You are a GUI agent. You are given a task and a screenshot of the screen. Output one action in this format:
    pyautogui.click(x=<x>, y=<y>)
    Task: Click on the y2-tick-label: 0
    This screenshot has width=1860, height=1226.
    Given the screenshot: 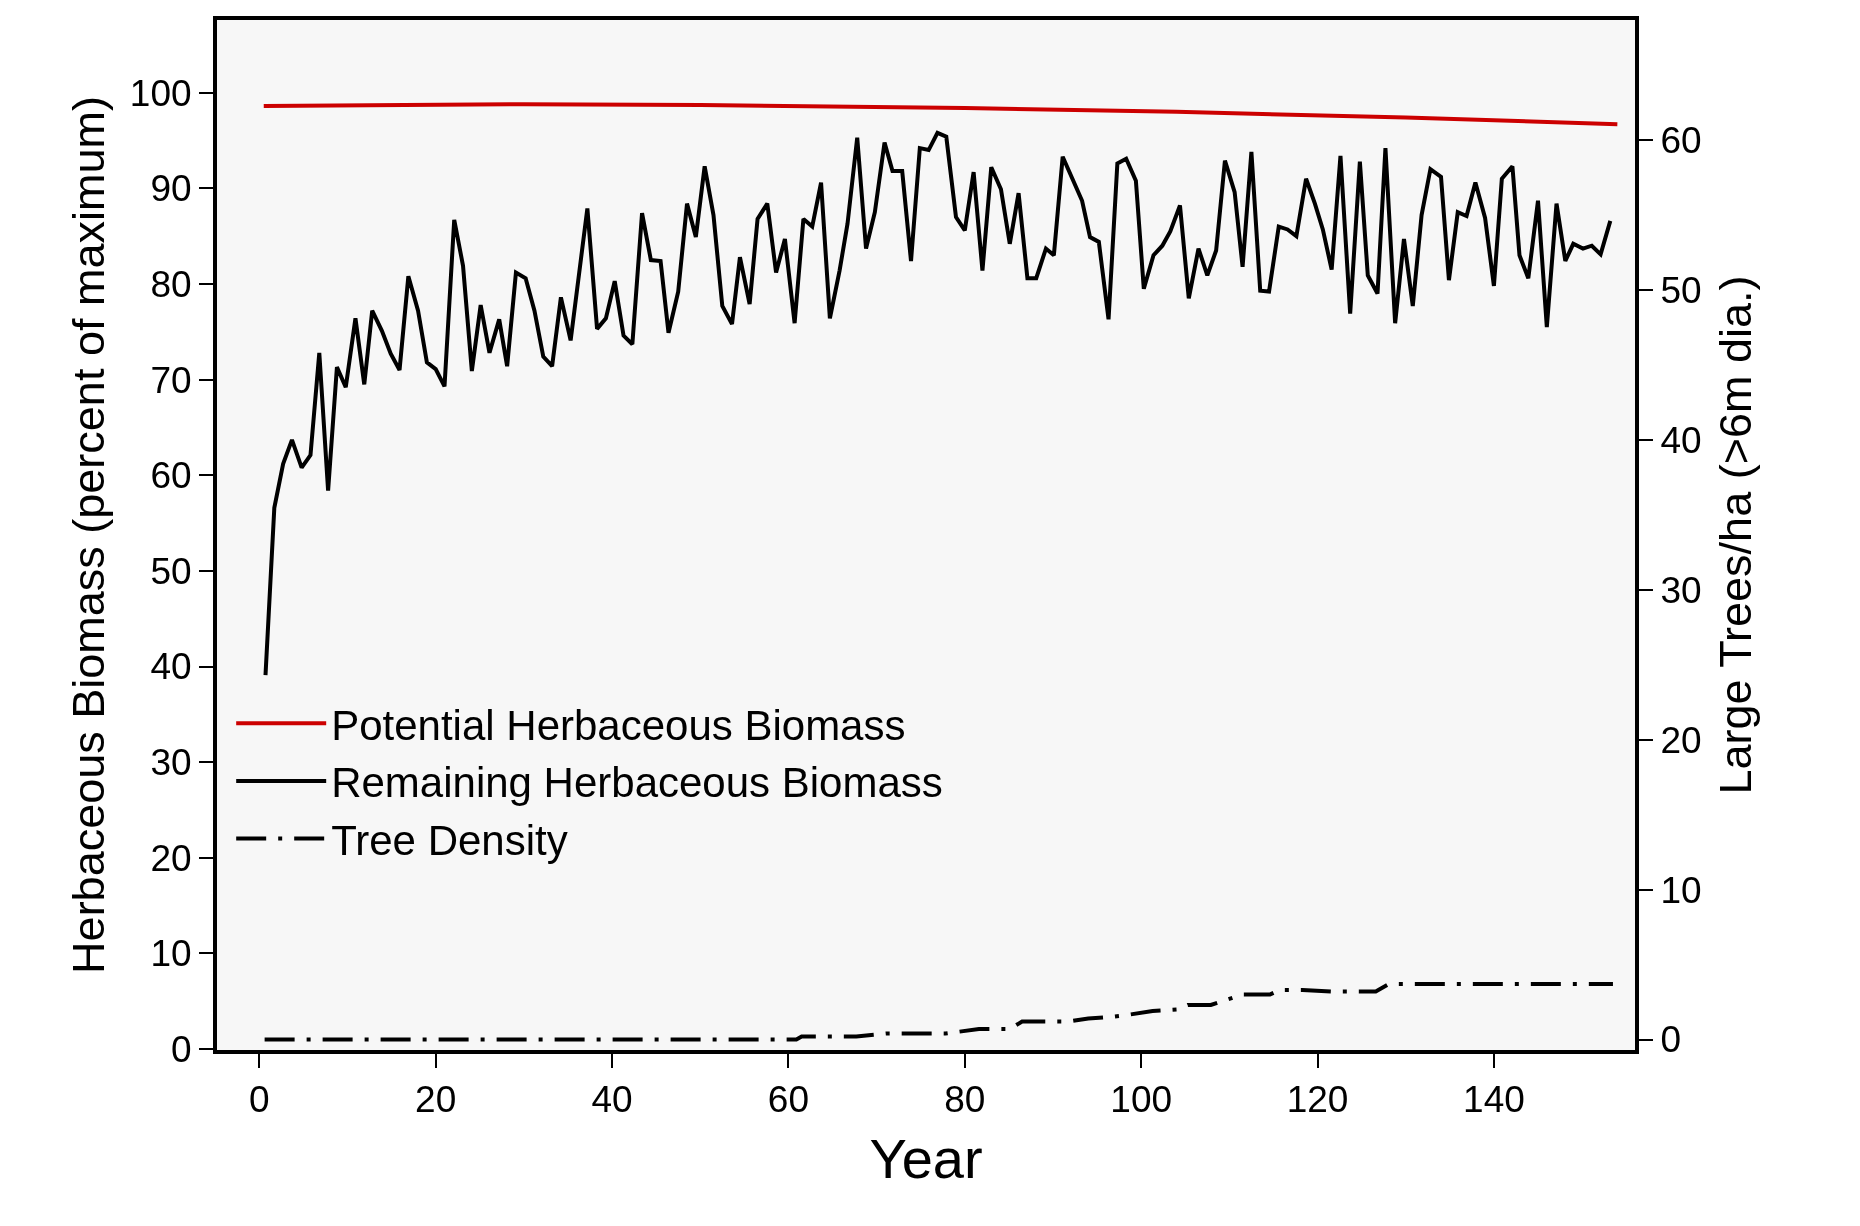 What is the action you would take?
    pyautogui.click(x=1670, y=1040)
    